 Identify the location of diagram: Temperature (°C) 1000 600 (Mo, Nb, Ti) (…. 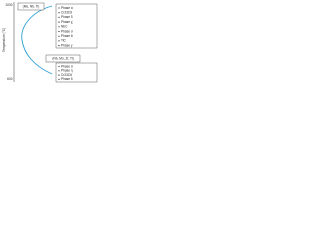
(50, 42).